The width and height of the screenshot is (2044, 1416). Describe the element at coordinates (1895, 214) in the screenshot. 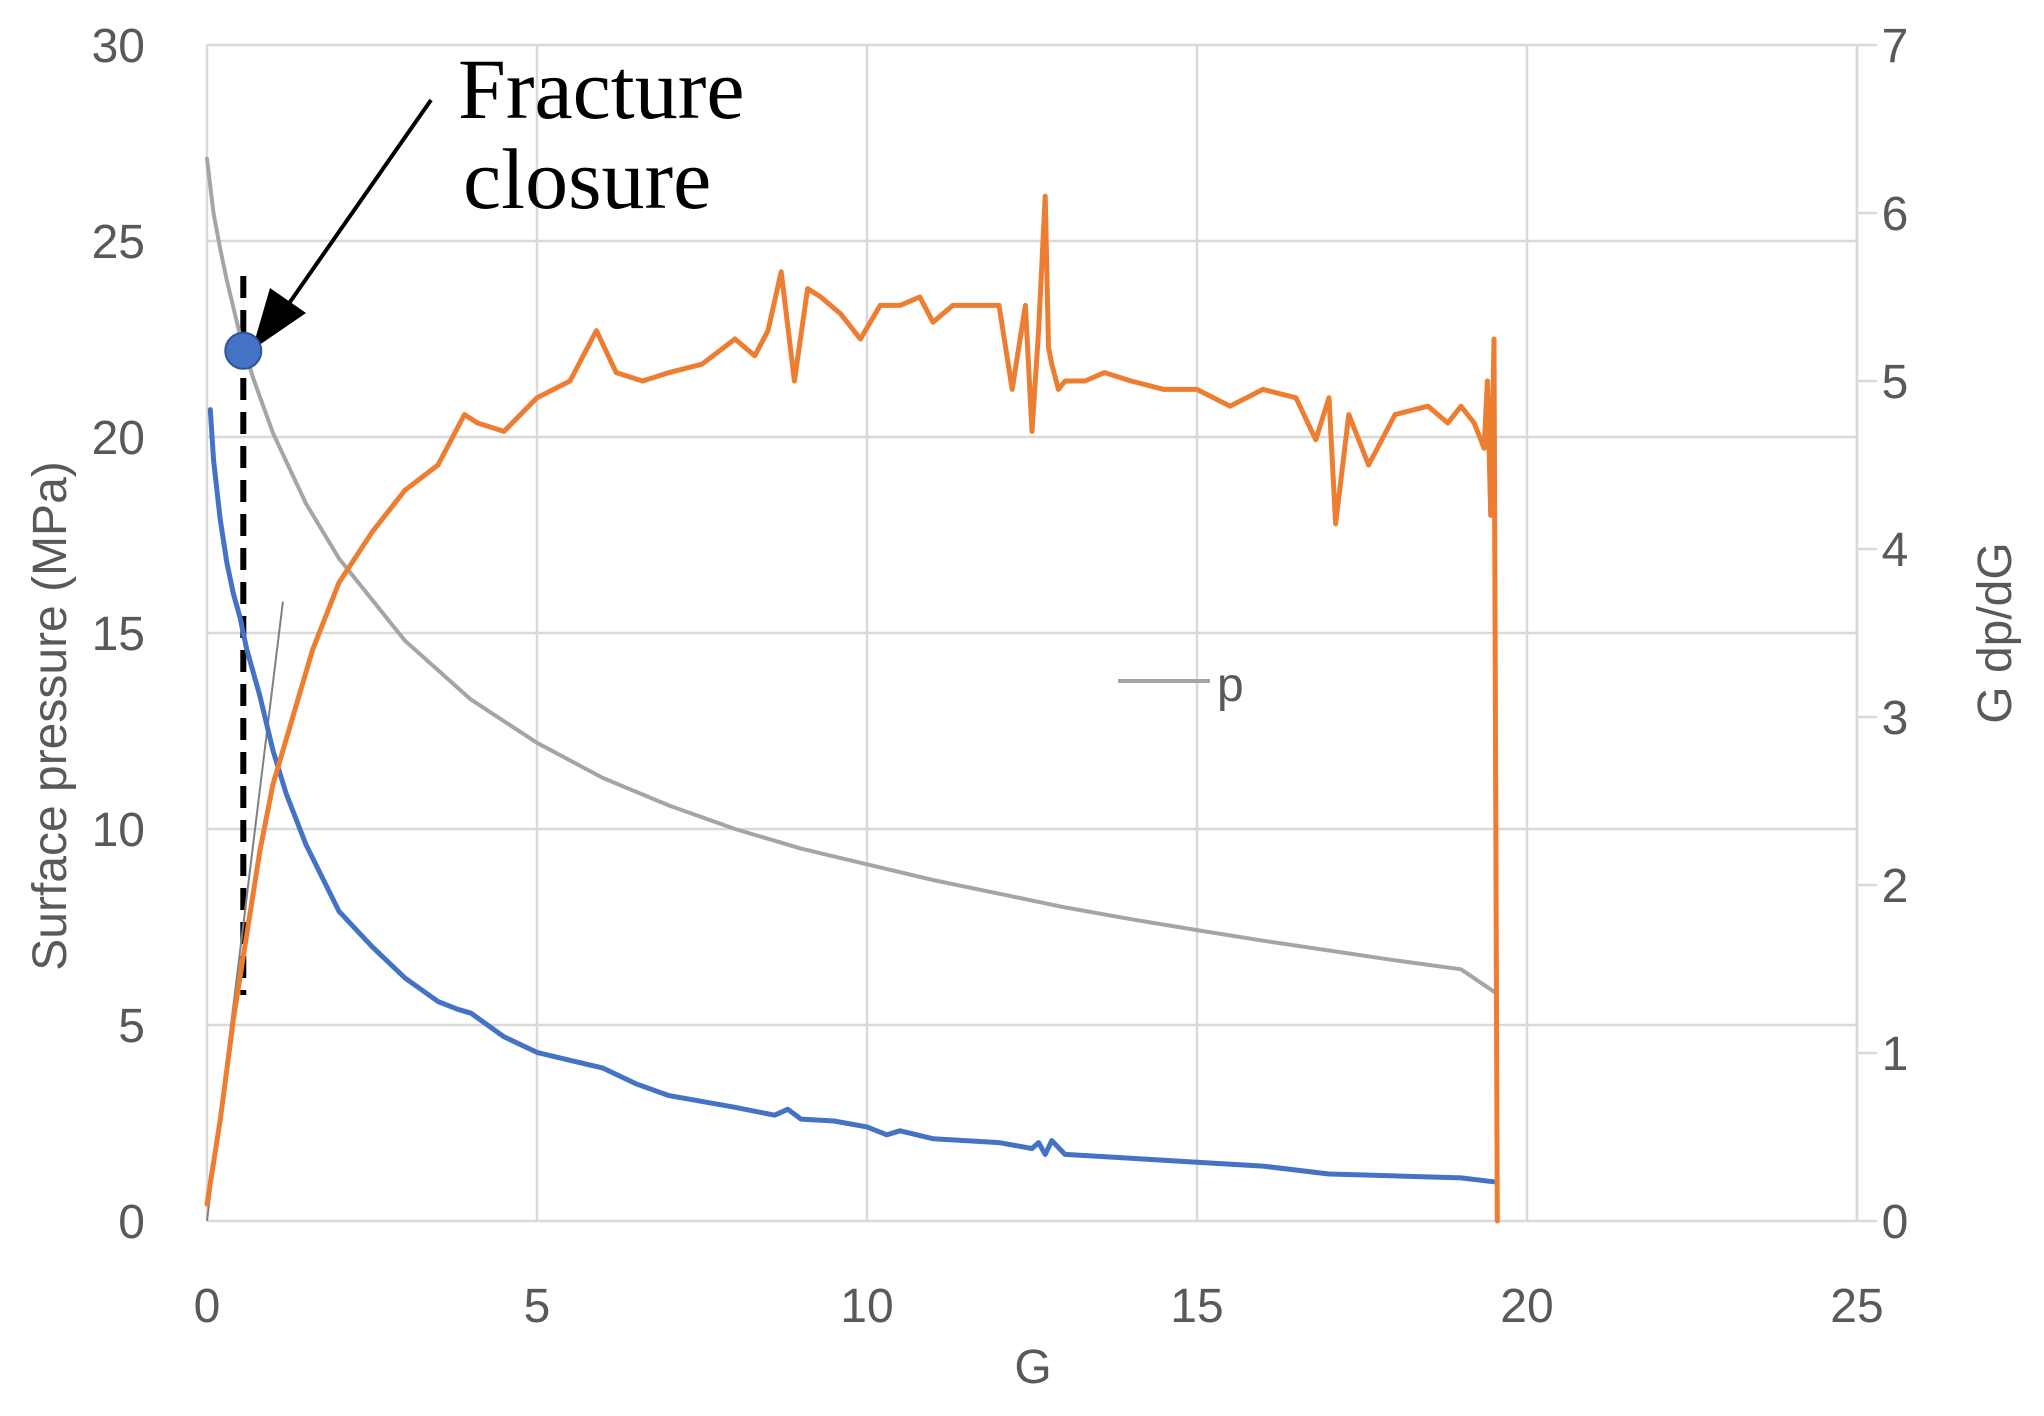

I see `y2-tick-label-6: 6` at that location.